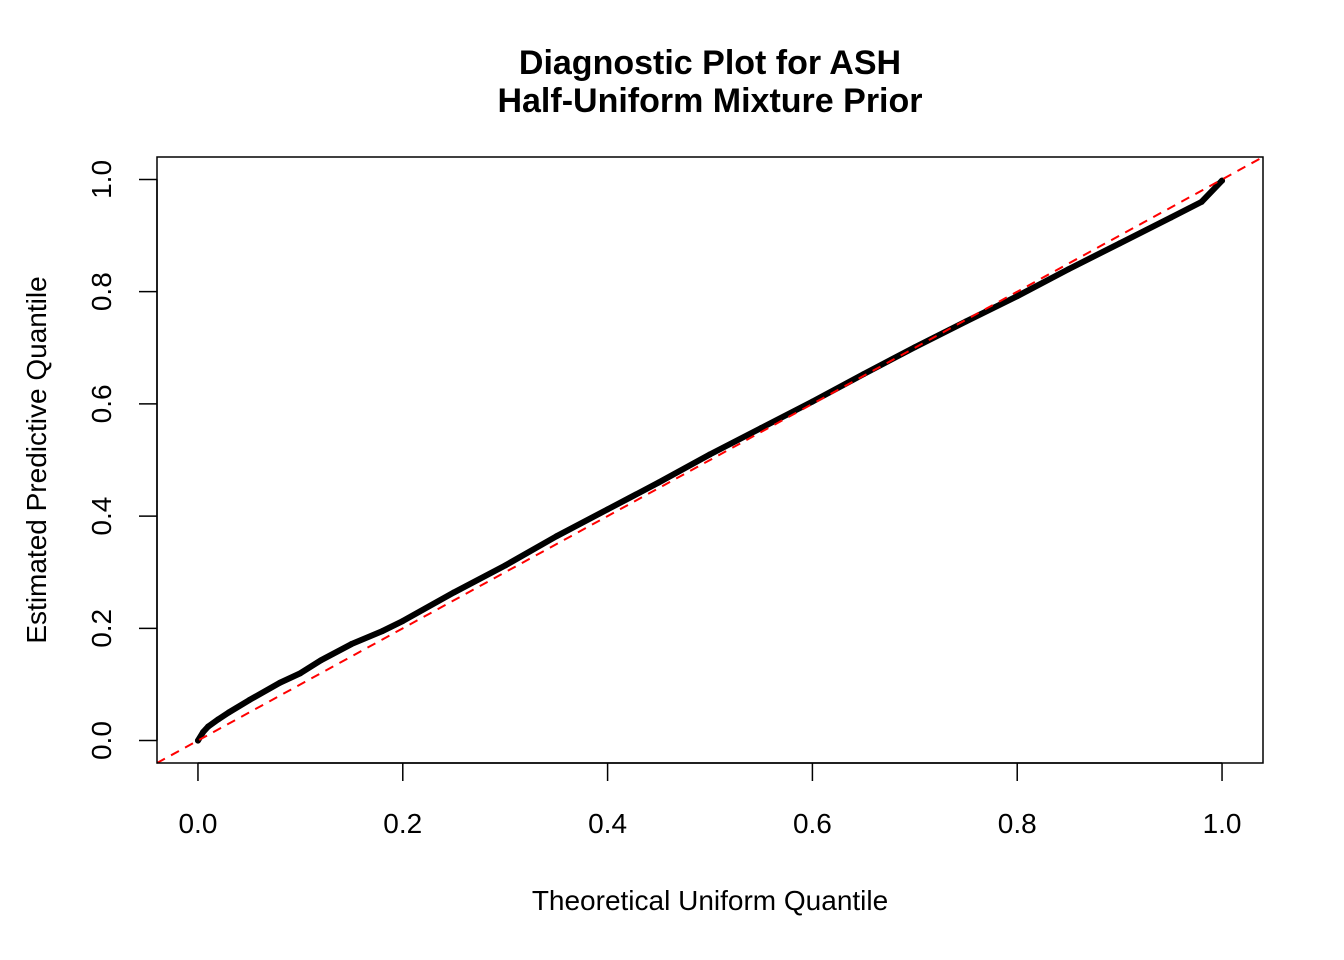  What do you see at coordinates (101, 516) in the screenshot?
I see `y-tick-label: 0.4` at bounding box center [101, 516].